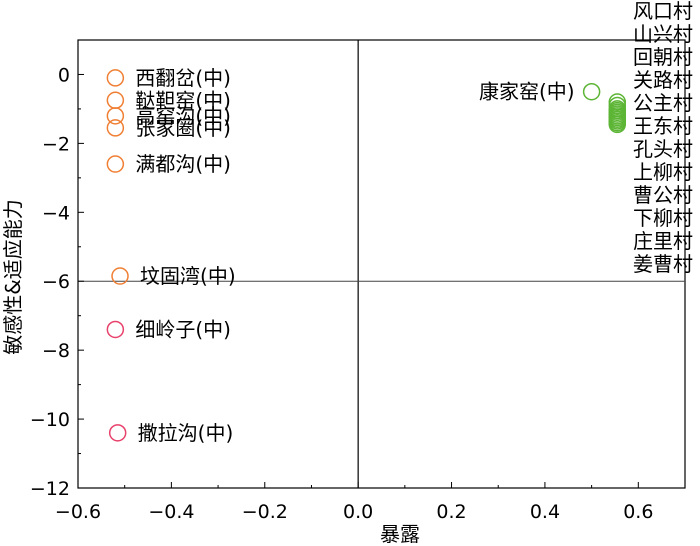 The height and width of the screenshot is (546, 700). What do you see at coordinates (638, 512) in the screenshot?
I see `x-tick-label: 0.6` at bounding box center [638, 512].